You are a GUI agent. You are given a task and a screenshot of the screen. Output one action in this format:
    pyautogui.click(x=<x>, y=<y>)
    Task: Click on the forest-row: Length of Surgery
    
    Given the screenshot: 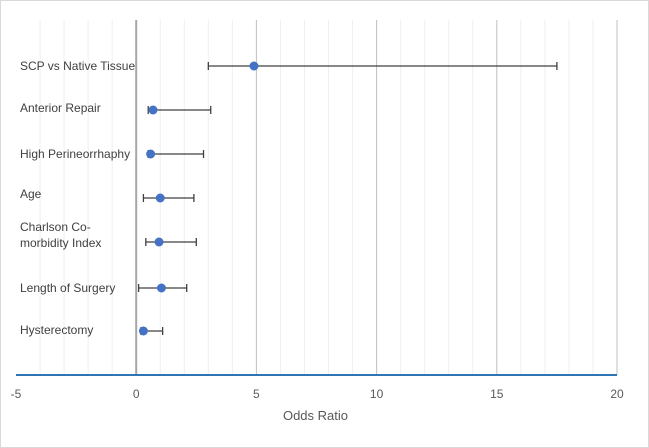 What is the action you would take?
    pyautogui.click(x=104, y=288)
    